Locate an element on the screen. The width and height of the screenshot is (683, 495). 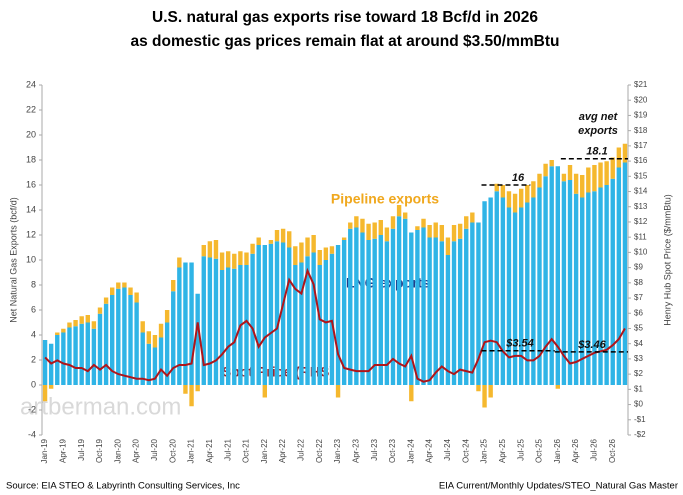
x-tick-label: Jan-20 is located at coordinates (117, 450).